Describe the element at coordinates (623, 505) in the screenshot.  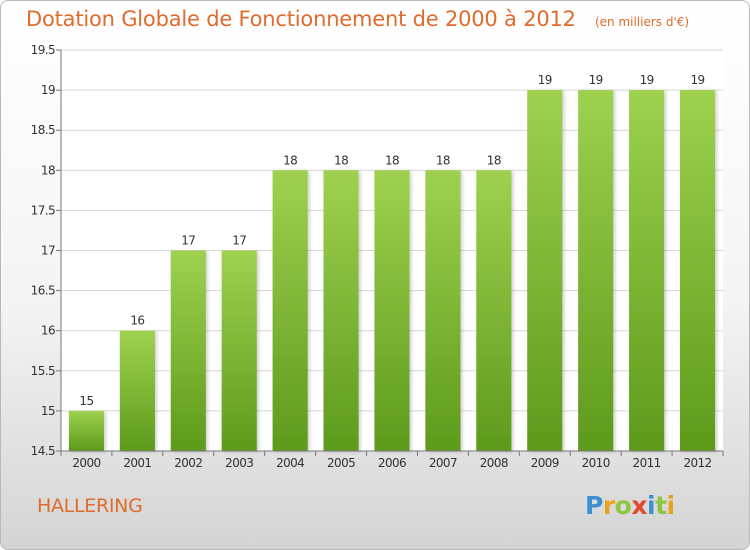
I see `logo-letter: o` at that location.